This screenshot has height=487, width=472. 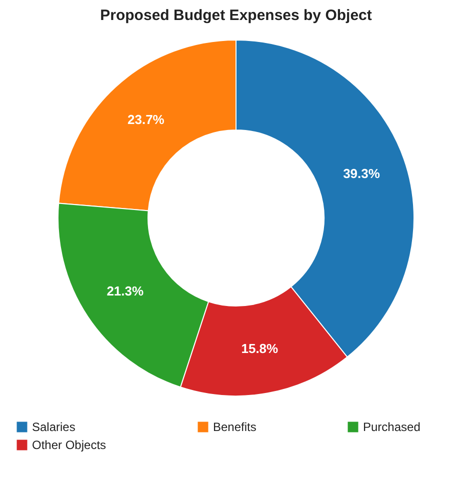 What do you see at coordinates (391, 427) in the screenshot?
I see `legend-label: Purchased` at bounding box center [391, 427].